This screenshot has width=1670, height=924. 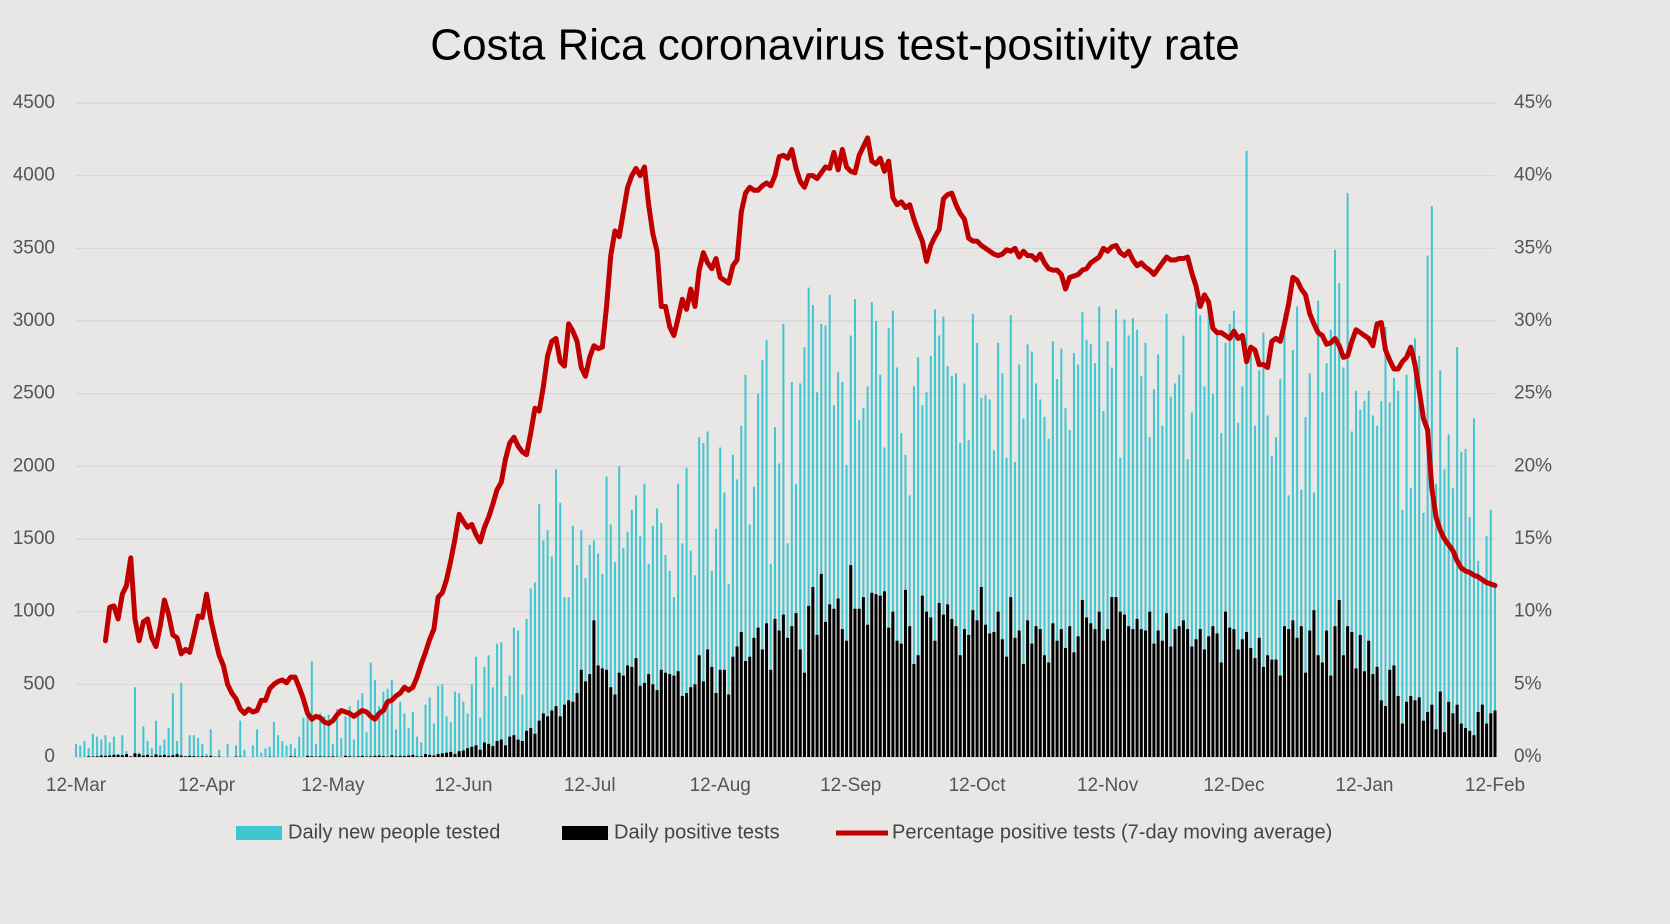 I want to click on y-tick-label: 4500, so click(x=34, y=102).